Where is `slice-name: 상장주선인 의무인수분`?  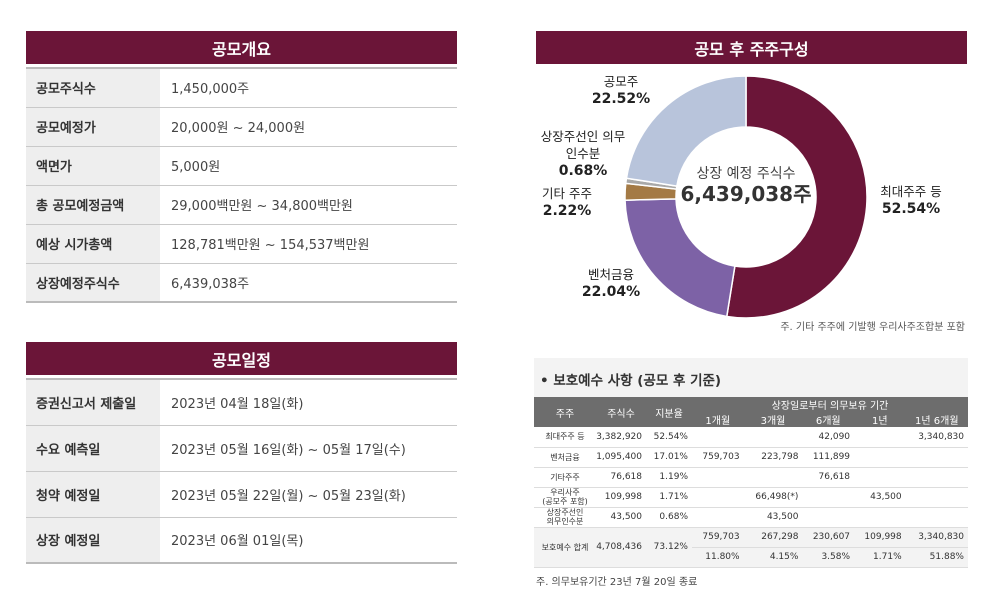 slice-name: 상장주선인 의무인수분 is located at coordinates (583, 145).